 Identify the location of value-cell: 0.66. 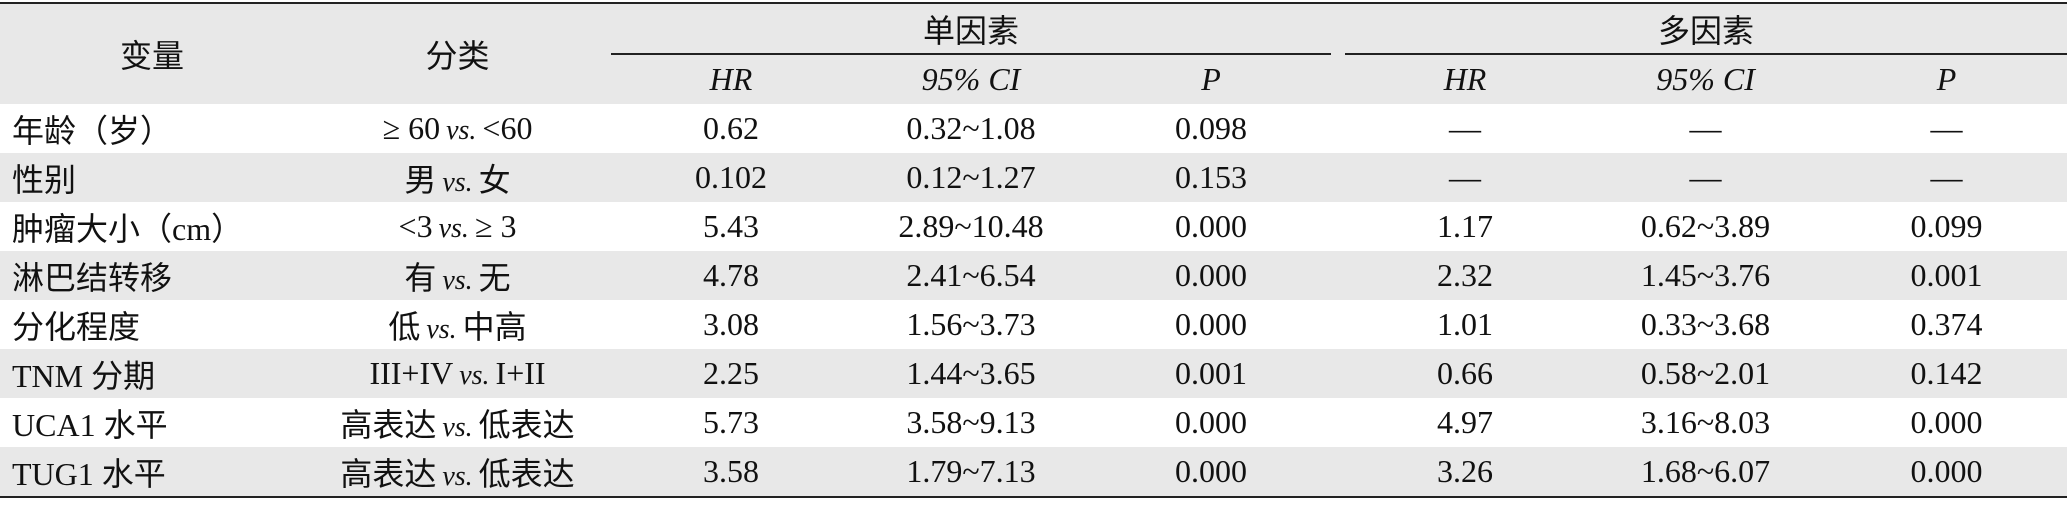
(1465, 373).